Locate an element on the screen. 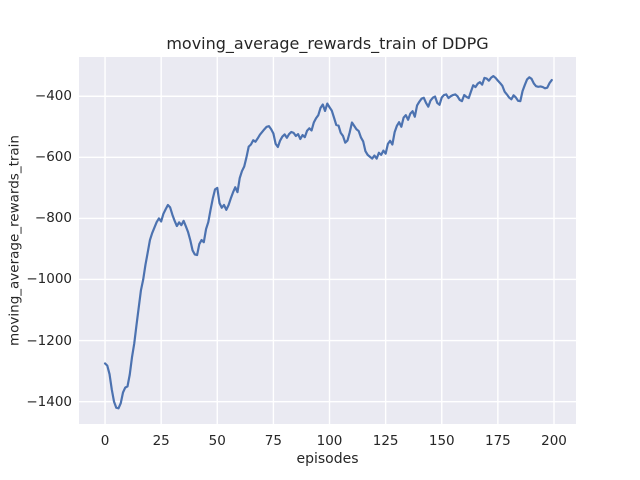 The image size is (640, 480). y-tick-label: −1200 is located at coordinates (49, 340).